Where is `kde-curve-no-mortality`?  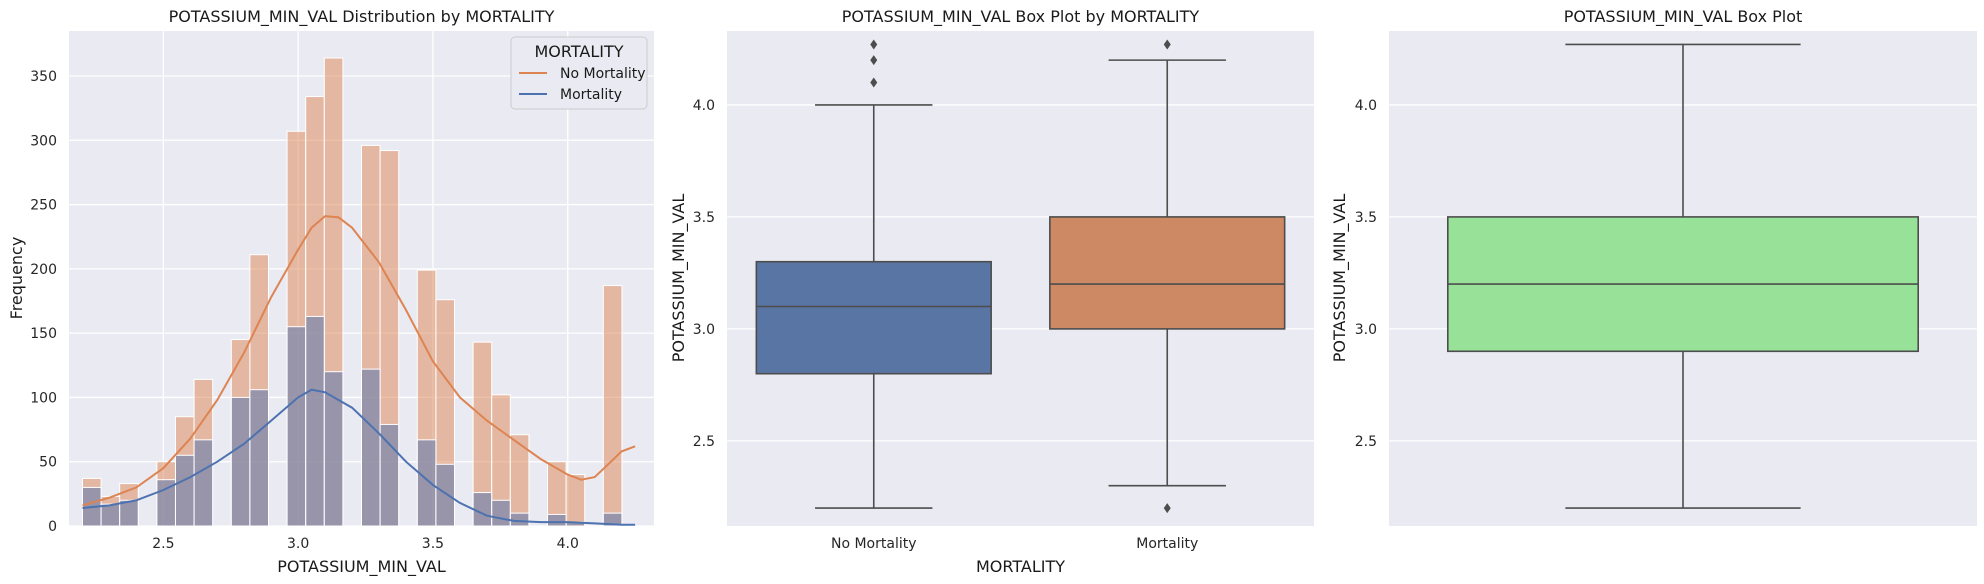
kde-curve-no-mortality is located at coordinates (359, 361).